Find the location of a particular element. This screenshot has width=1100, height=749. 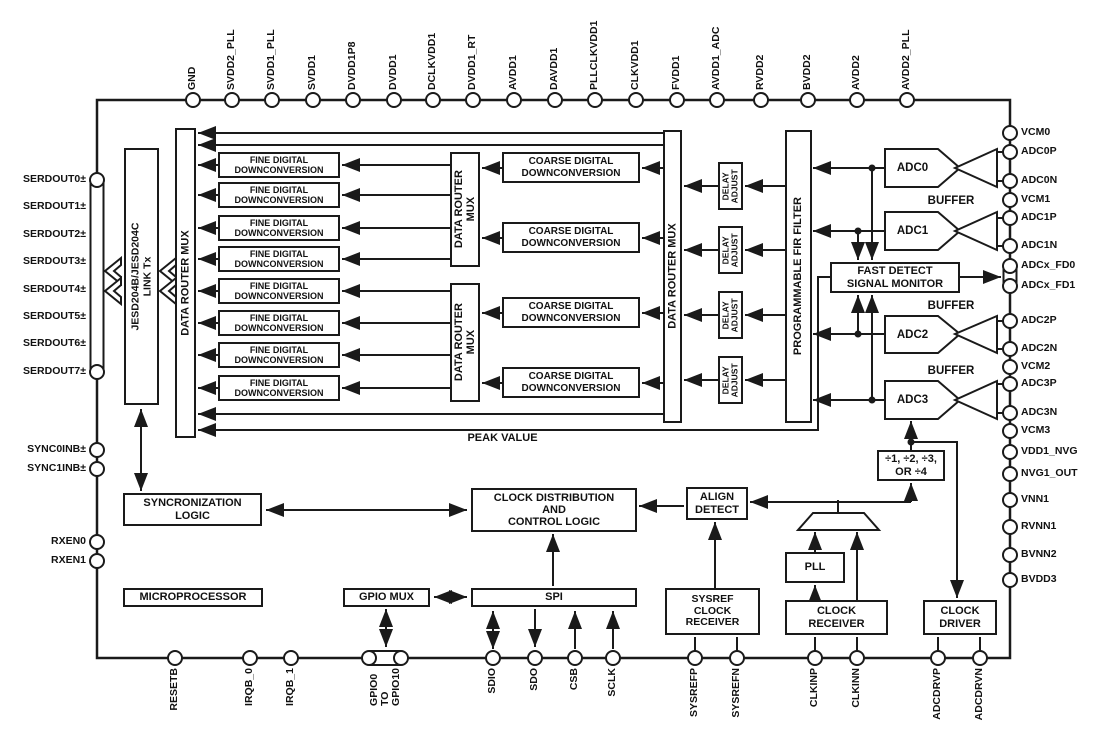

pin-label-serdout1-: SERDOUT1± is located at coordinates (54, 206).